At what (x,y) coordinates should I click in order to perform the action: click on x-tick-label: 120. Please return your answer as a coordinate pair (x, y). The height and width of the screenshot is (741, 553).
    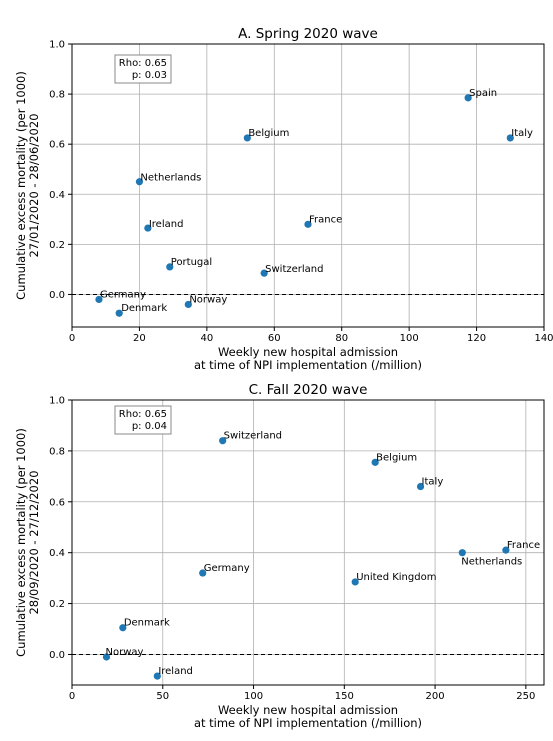
    Looking at the image, I should click on (476, 338).